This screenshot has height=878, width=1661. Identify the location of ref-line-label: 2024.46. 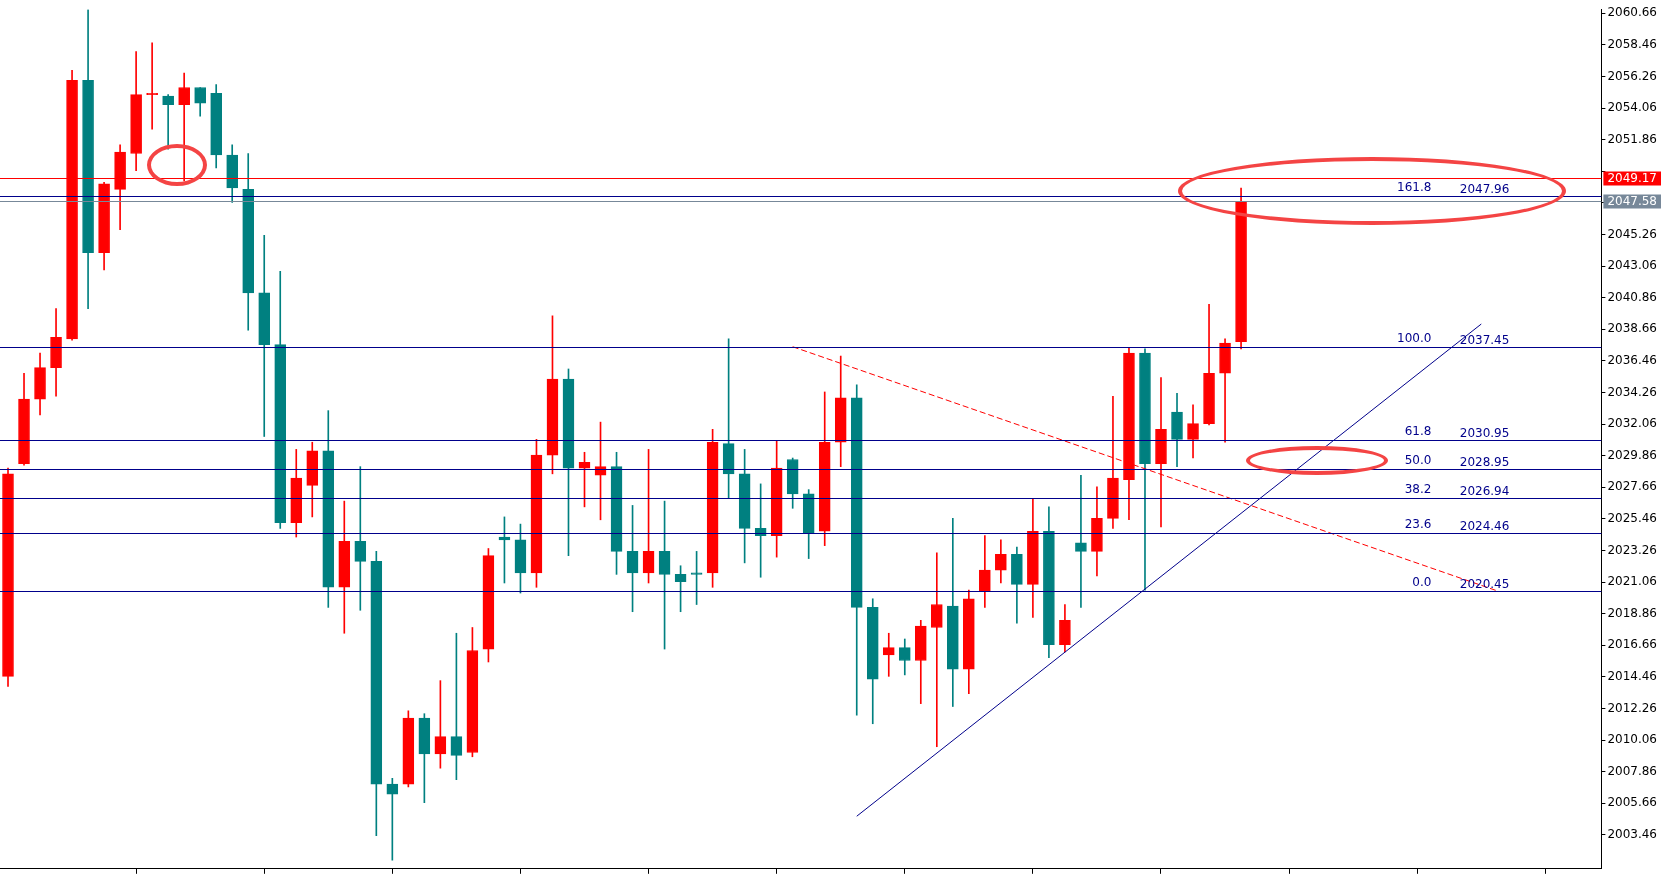
(1484, 525).